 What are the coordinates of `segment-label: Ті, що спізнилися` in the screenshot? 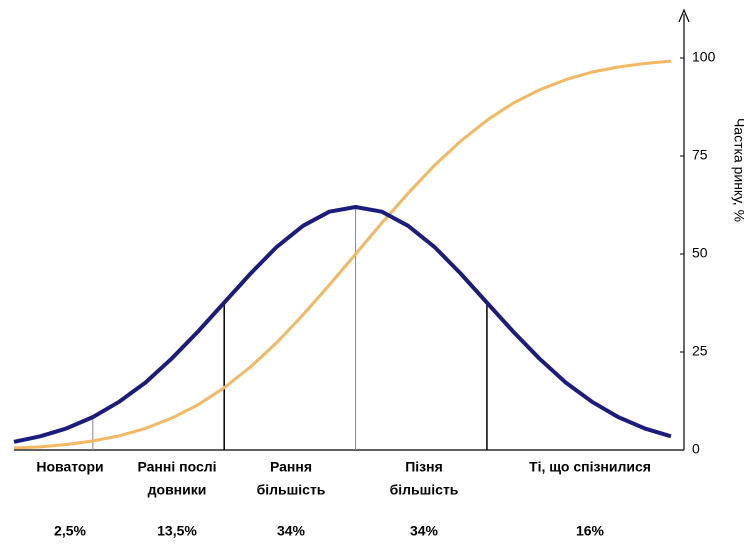 It's located at (590, 467).